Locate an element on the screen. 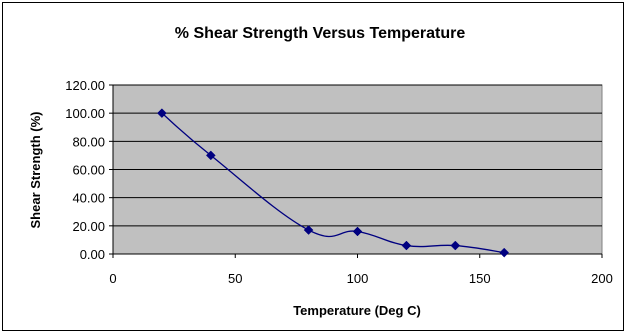 The width and height of the screenshot is (628, 335). x-tick-label: 150 is located at coordinates (480, 278).